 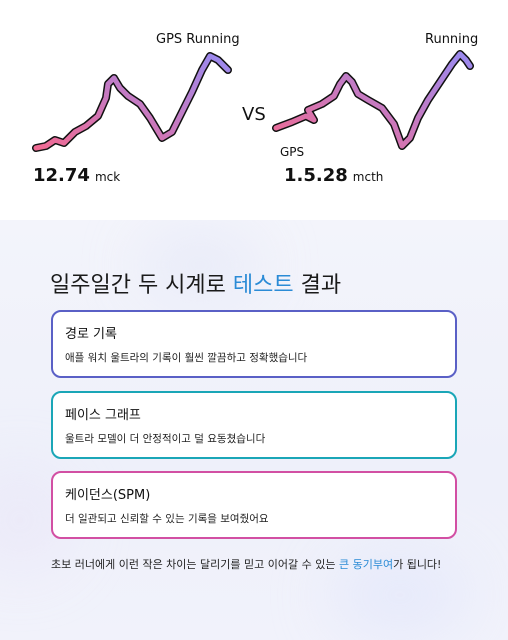 I want to click on heading-suffix: 결과, so click(x=317, y=285).